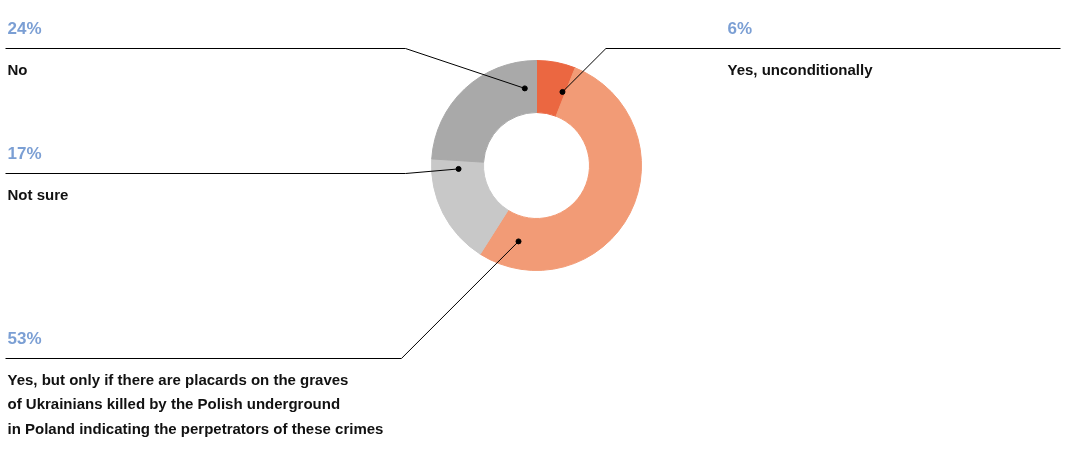 The width and height of the screenshot is (1067, 466). I want to click on data-label: 17%, so click(24, 153).